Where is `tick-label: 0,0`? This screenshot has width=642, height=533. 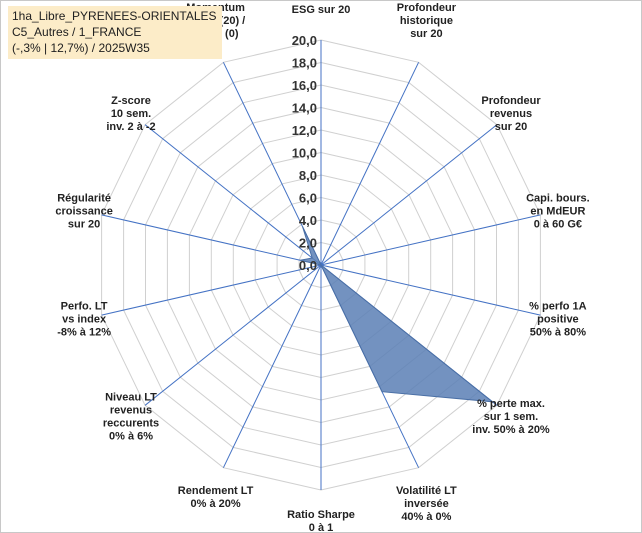
tick-label: 0,0 is located at coordinates (308, 265).